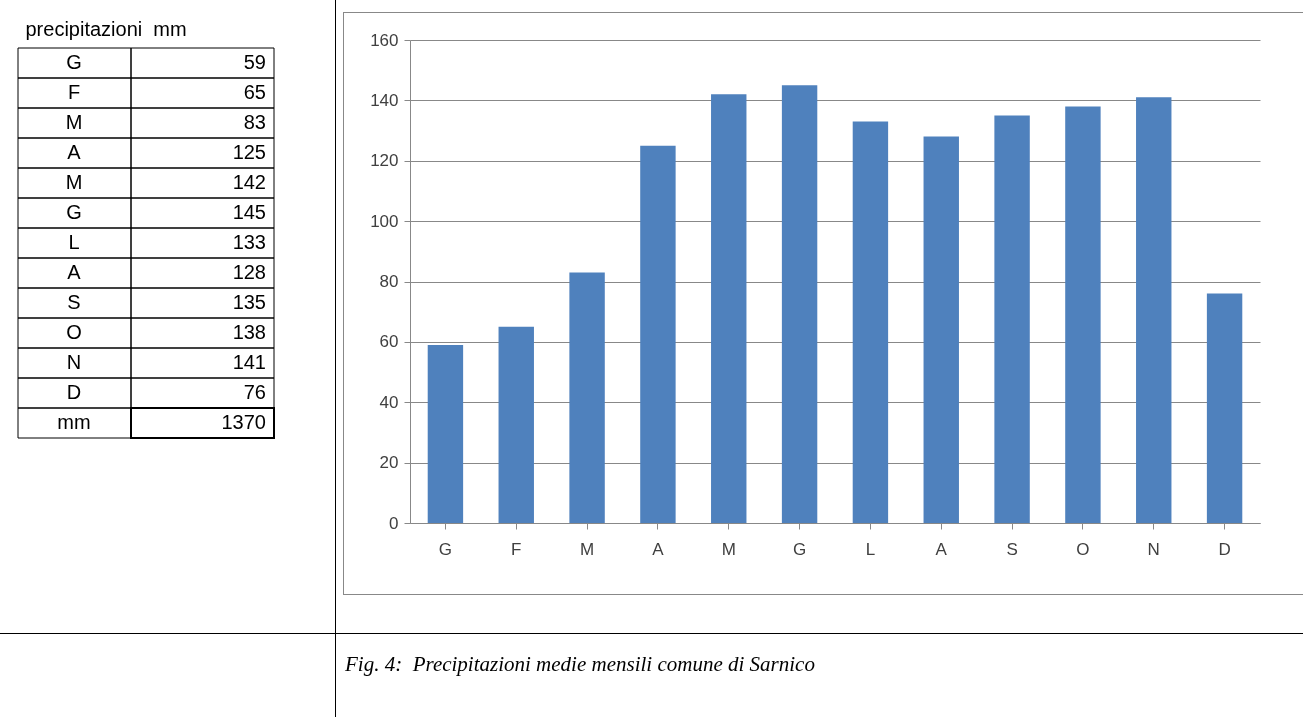 Image resolution: width=1303 pixels, height=717 pixels. What do you see at coordinates (1224, 549) in the screenshot?
I see `x-tick-label: D` at bounding box center [1224, 549].